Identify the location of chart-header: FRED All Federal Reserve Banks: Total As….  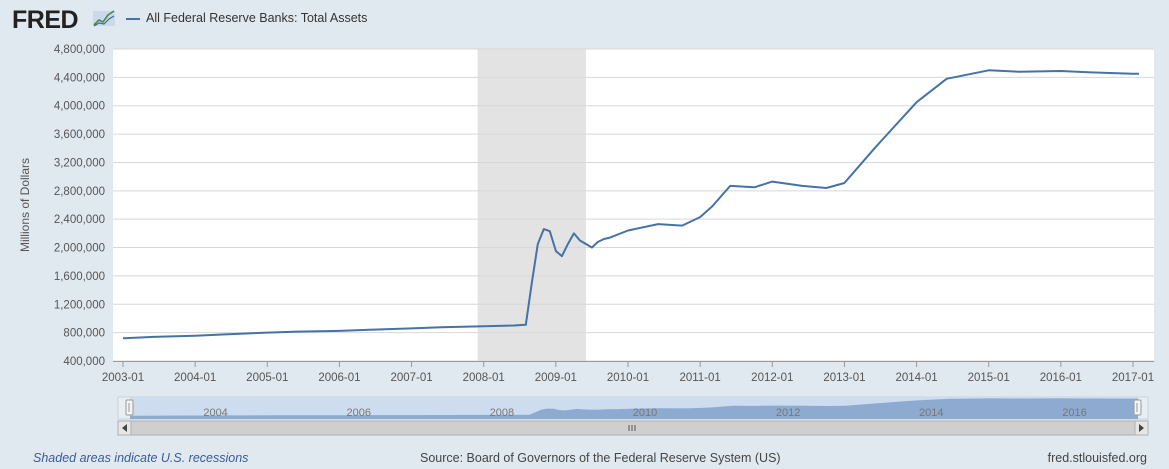
(584, 20).